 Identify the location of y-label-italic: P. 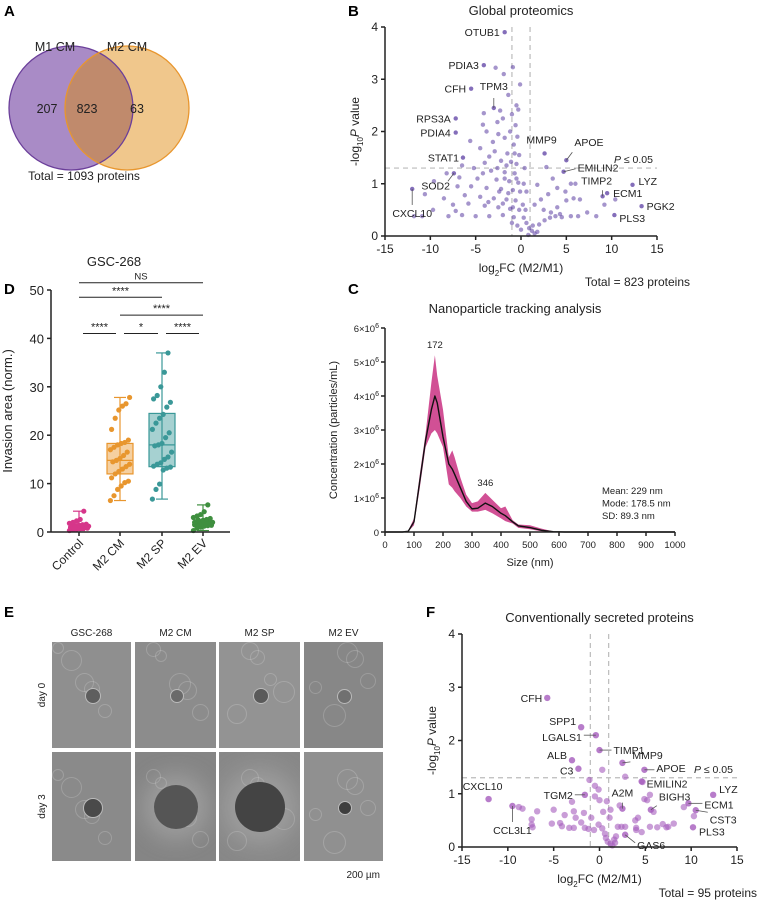
(355, 133).